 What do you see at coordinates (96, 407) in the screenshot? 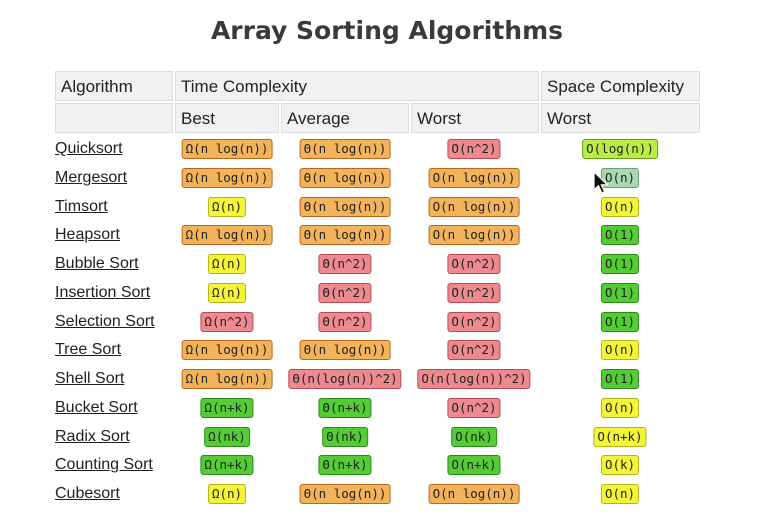
I see `algorithm-link: Bucket Sort` at bounding box center [96, 407].